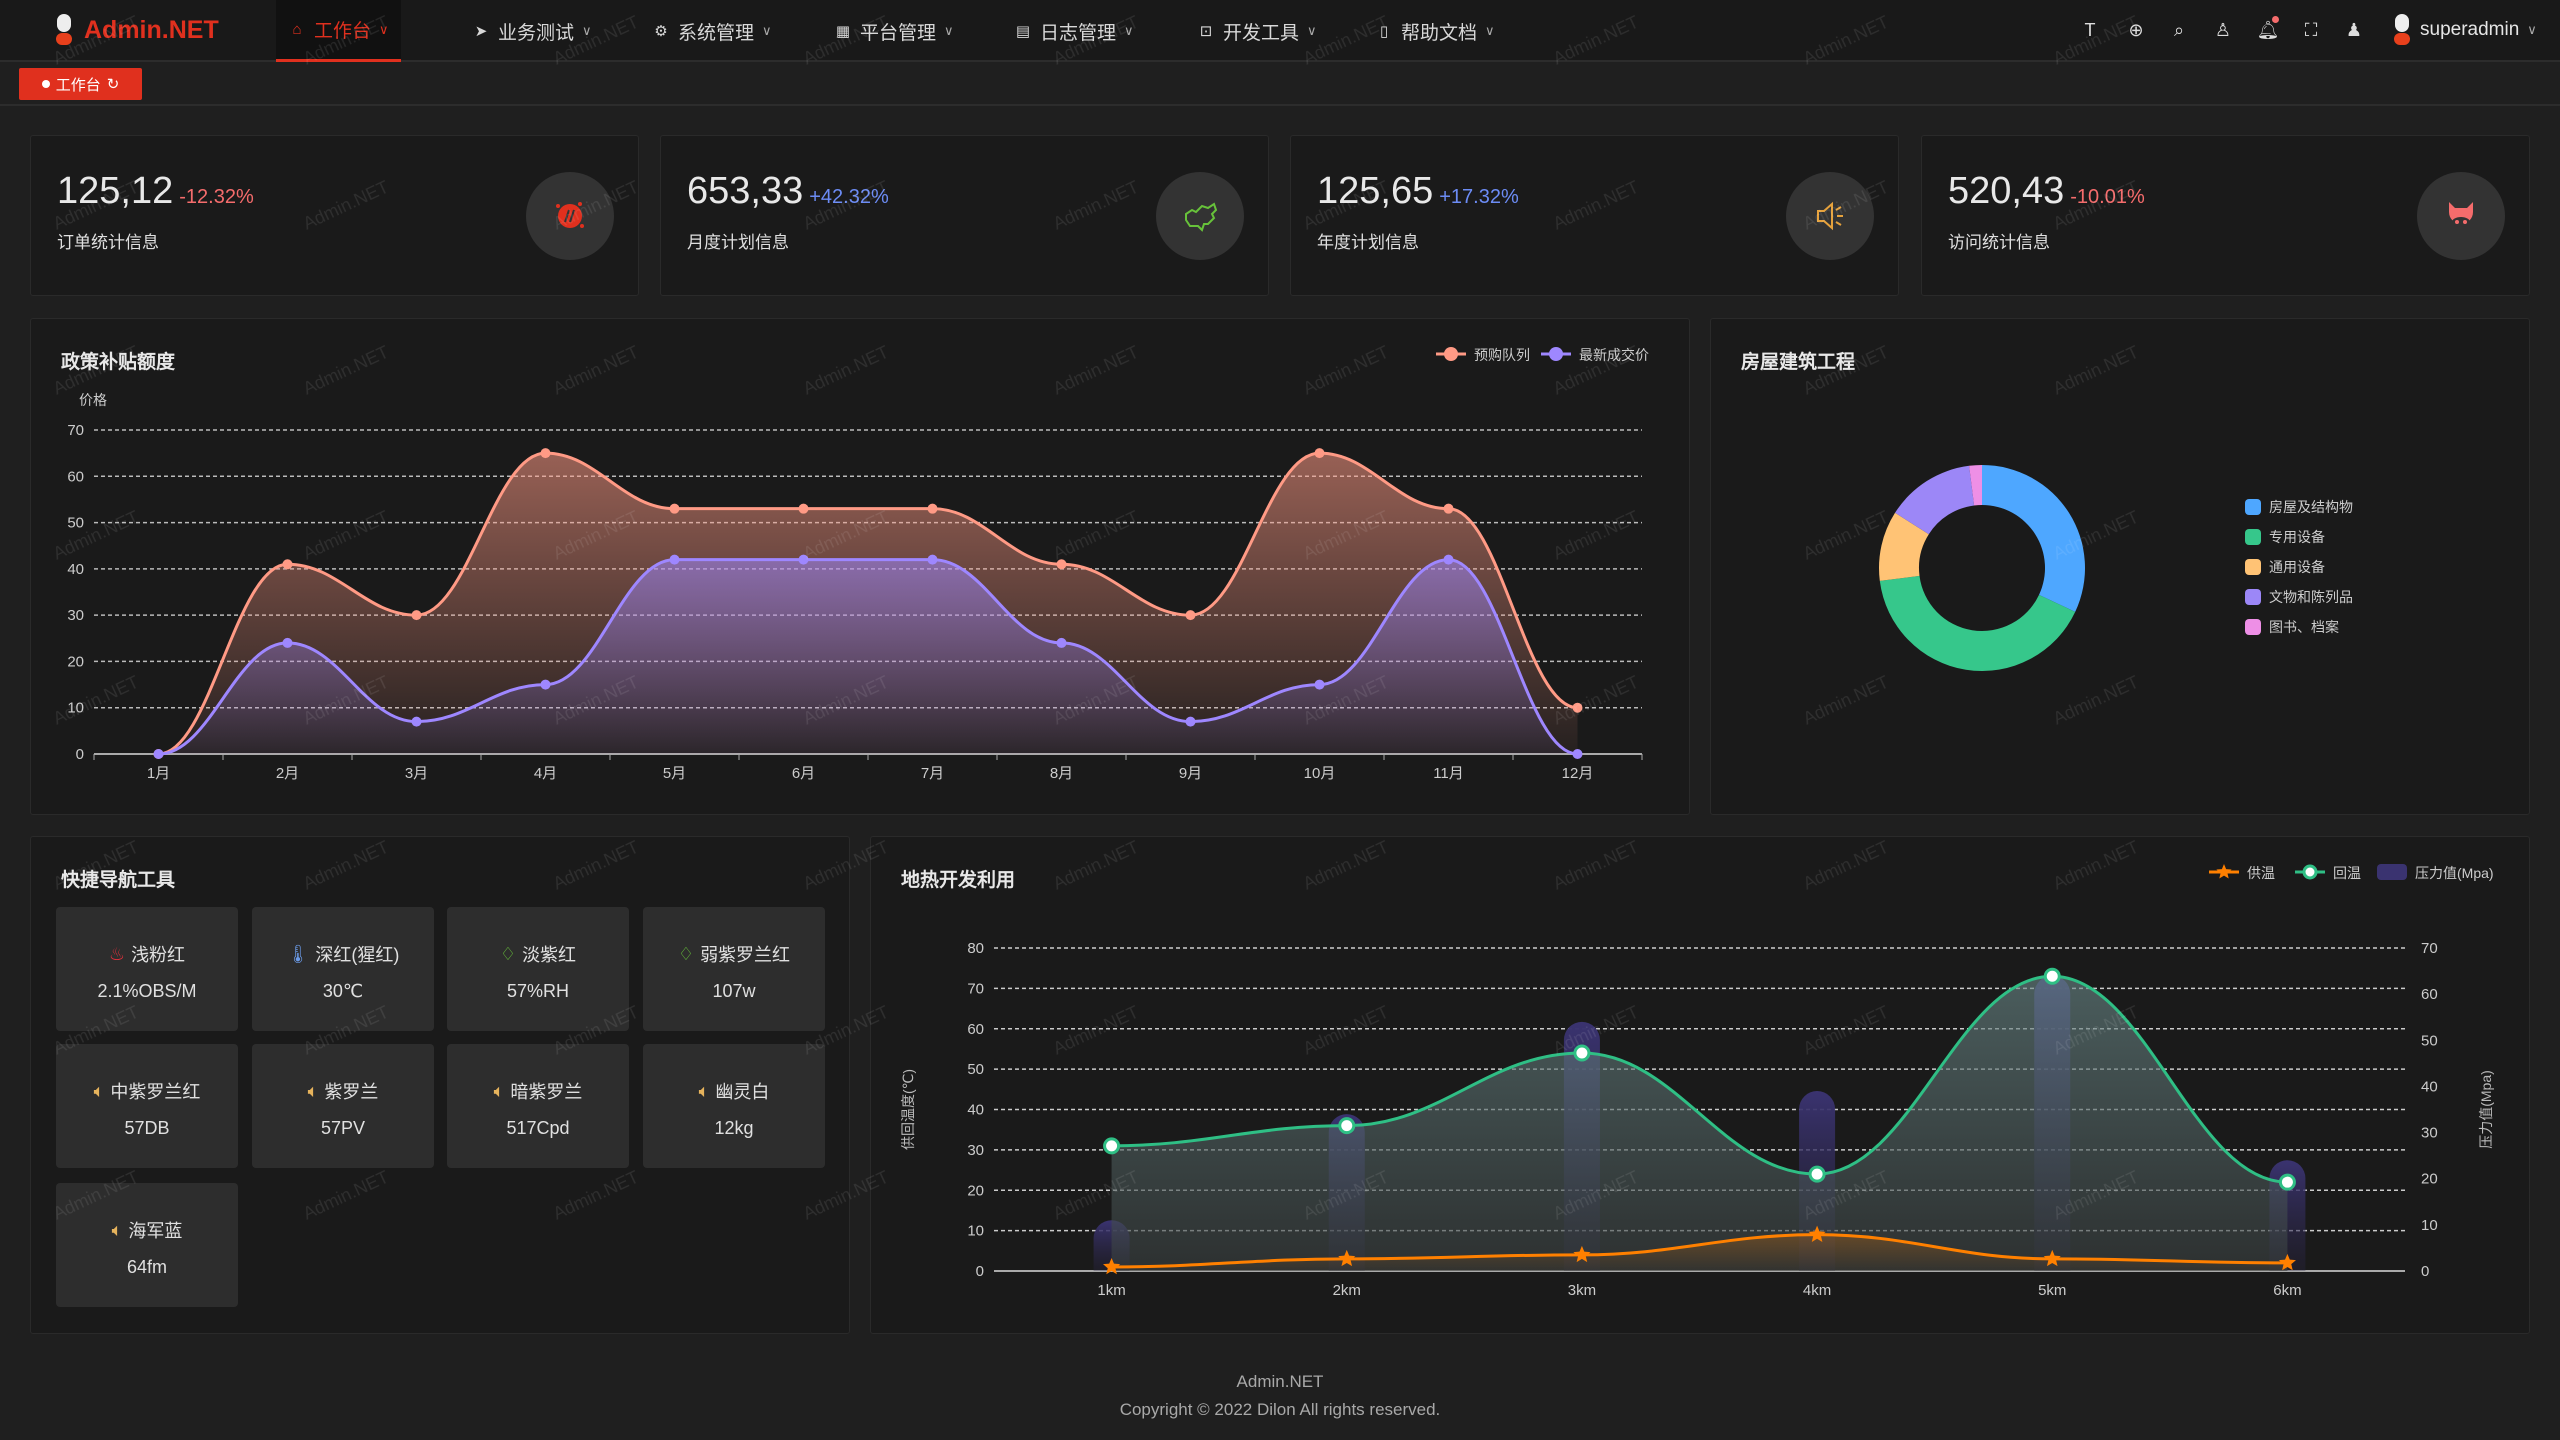 Image resolution: width=2560 pixels, height=1440 pixels. Describe the element at coordinates (147, 1091) in the screenshot. I see `tile-header: 🔈︎ 中紫罗兰红` at that location.